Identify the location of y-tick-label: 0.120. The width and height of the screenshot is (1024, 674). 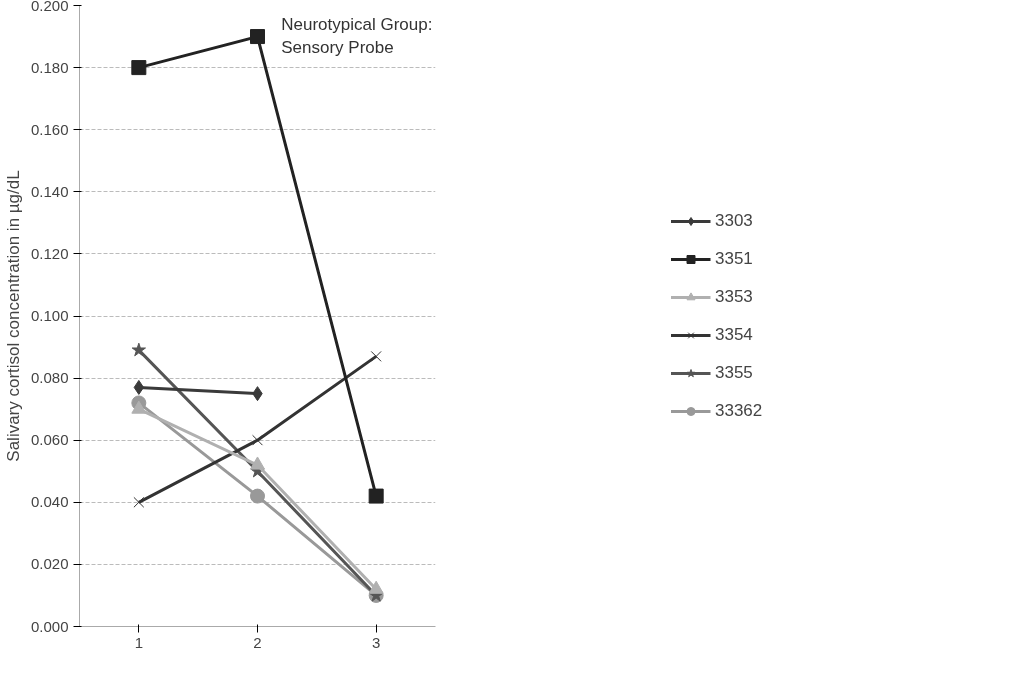
(49, 253).